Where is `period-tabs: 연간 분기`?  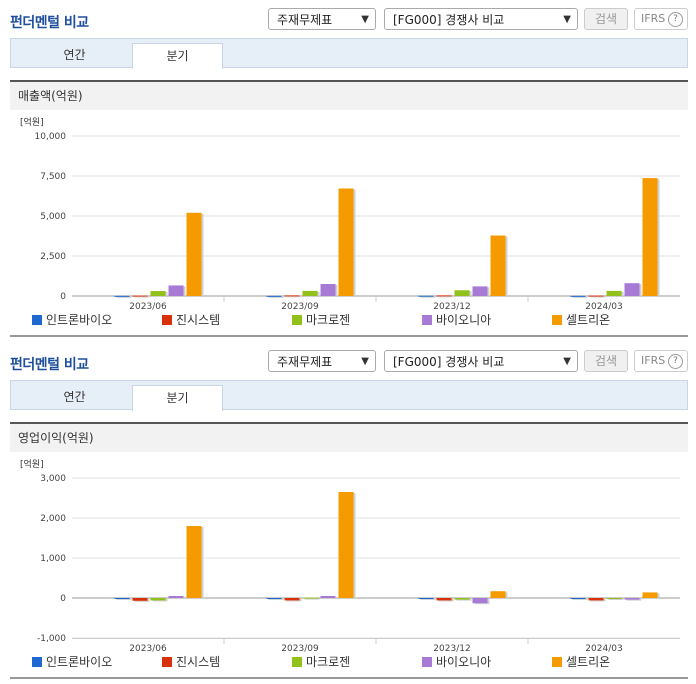
period-tabs: 연간 분기 is located at coordinates (349, 53).